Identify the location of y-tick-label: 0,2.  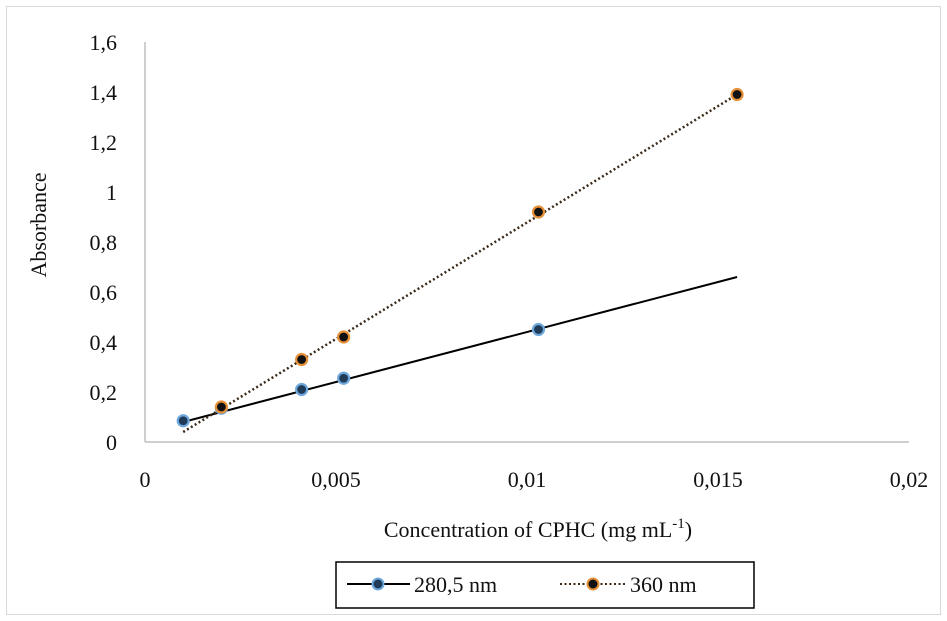
(104, 392).